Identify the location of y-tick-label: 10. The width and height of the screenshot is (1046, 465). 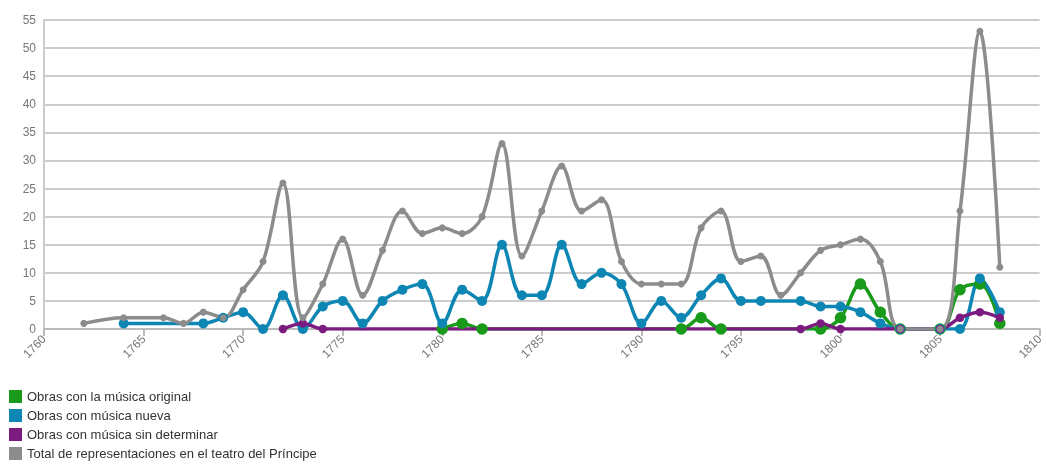
(29, 272).